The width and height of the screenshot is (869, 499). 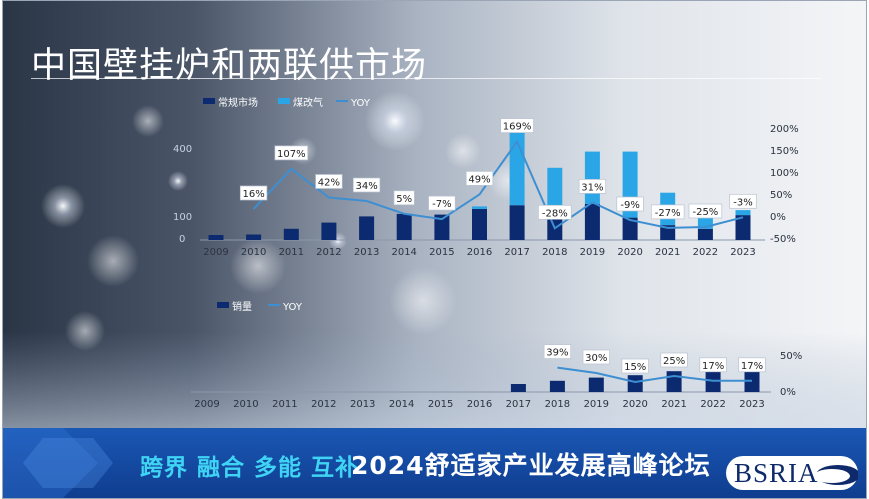 I want to click on yoy-label-box-2015, so click(x=442, y=203).